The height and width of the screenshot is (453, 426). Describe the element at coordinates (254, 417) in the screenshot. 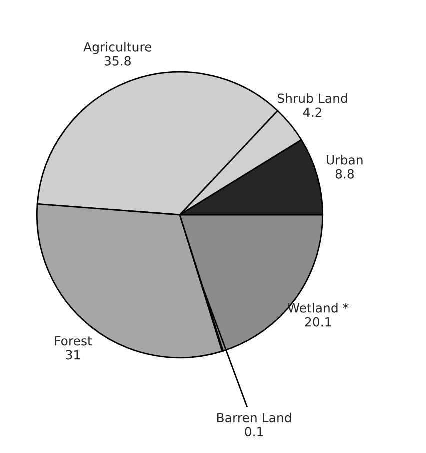

I see `slice-label: Barren Land` at that location.